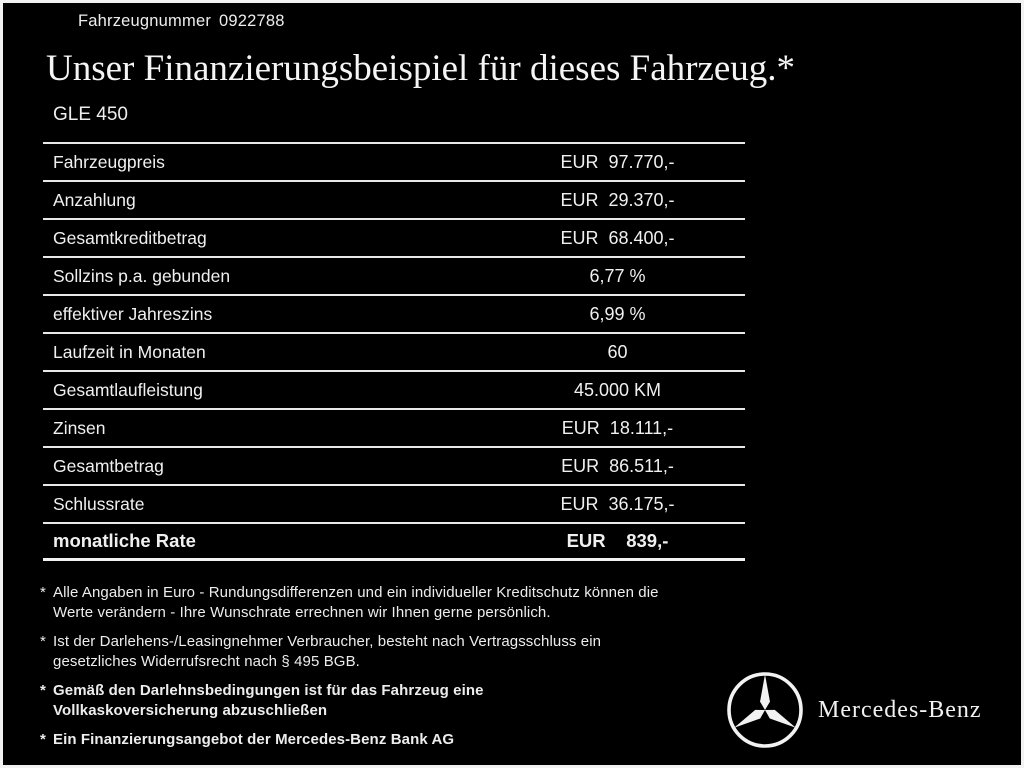 This screenshot has height=768, width=1024. I want to click on row-label: monatliche Rate, so click(124, 540).